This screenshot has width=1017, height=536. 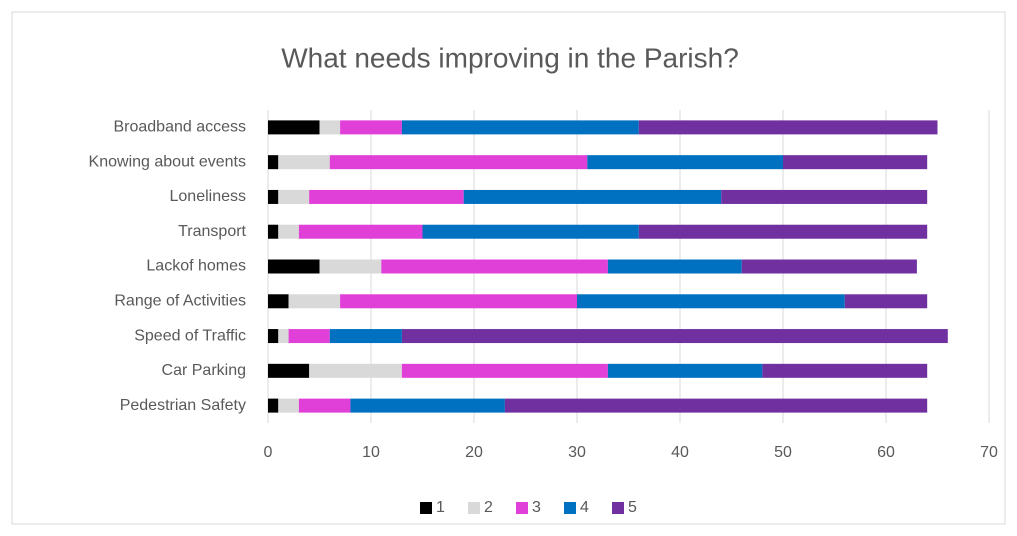 What do you see at coordinates (183, 405) in the screenshot?
I see `y-tick-label: Pedestrian Safety` at bounding box center [183, 405].